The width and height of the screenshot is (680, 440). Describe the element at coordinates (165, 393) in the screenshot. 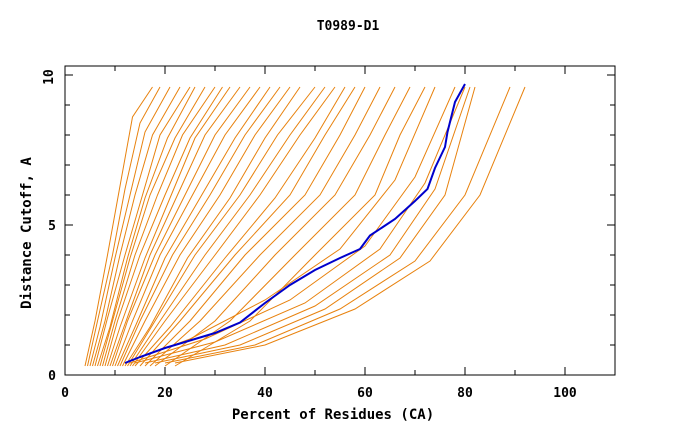

I see `x-tick-label-20: 20` at that location.